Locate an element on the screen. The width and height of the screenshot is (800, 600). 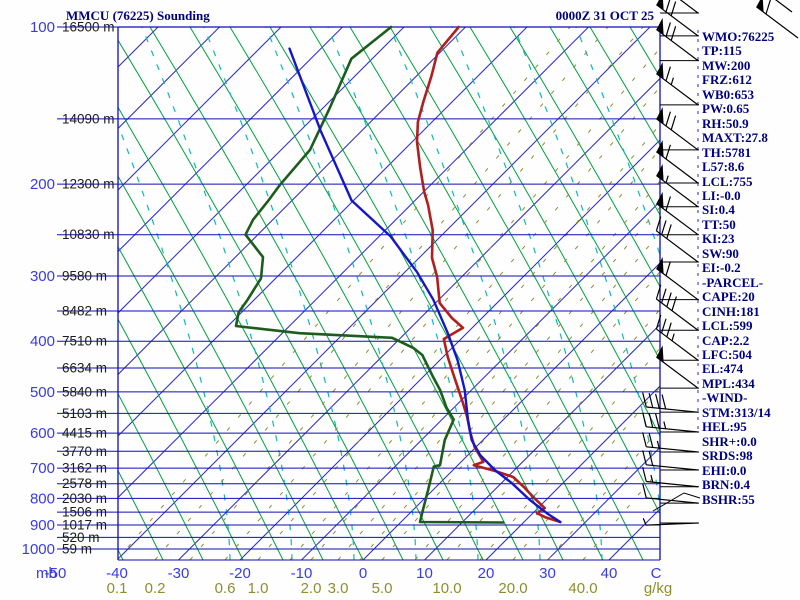
svg-text: 10.0 is located at coordinates (446, 588).